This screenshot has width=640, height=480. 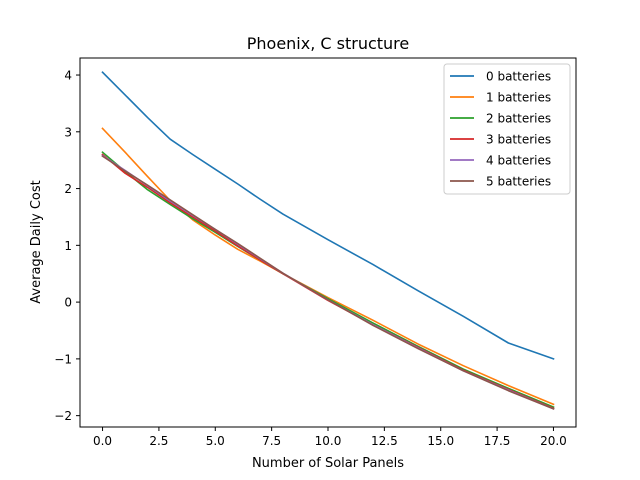 What do you see at coordinates (518, 161) in the screenshot?
I see `legend-label: 4 batteries` at bounding box center [518, 161].